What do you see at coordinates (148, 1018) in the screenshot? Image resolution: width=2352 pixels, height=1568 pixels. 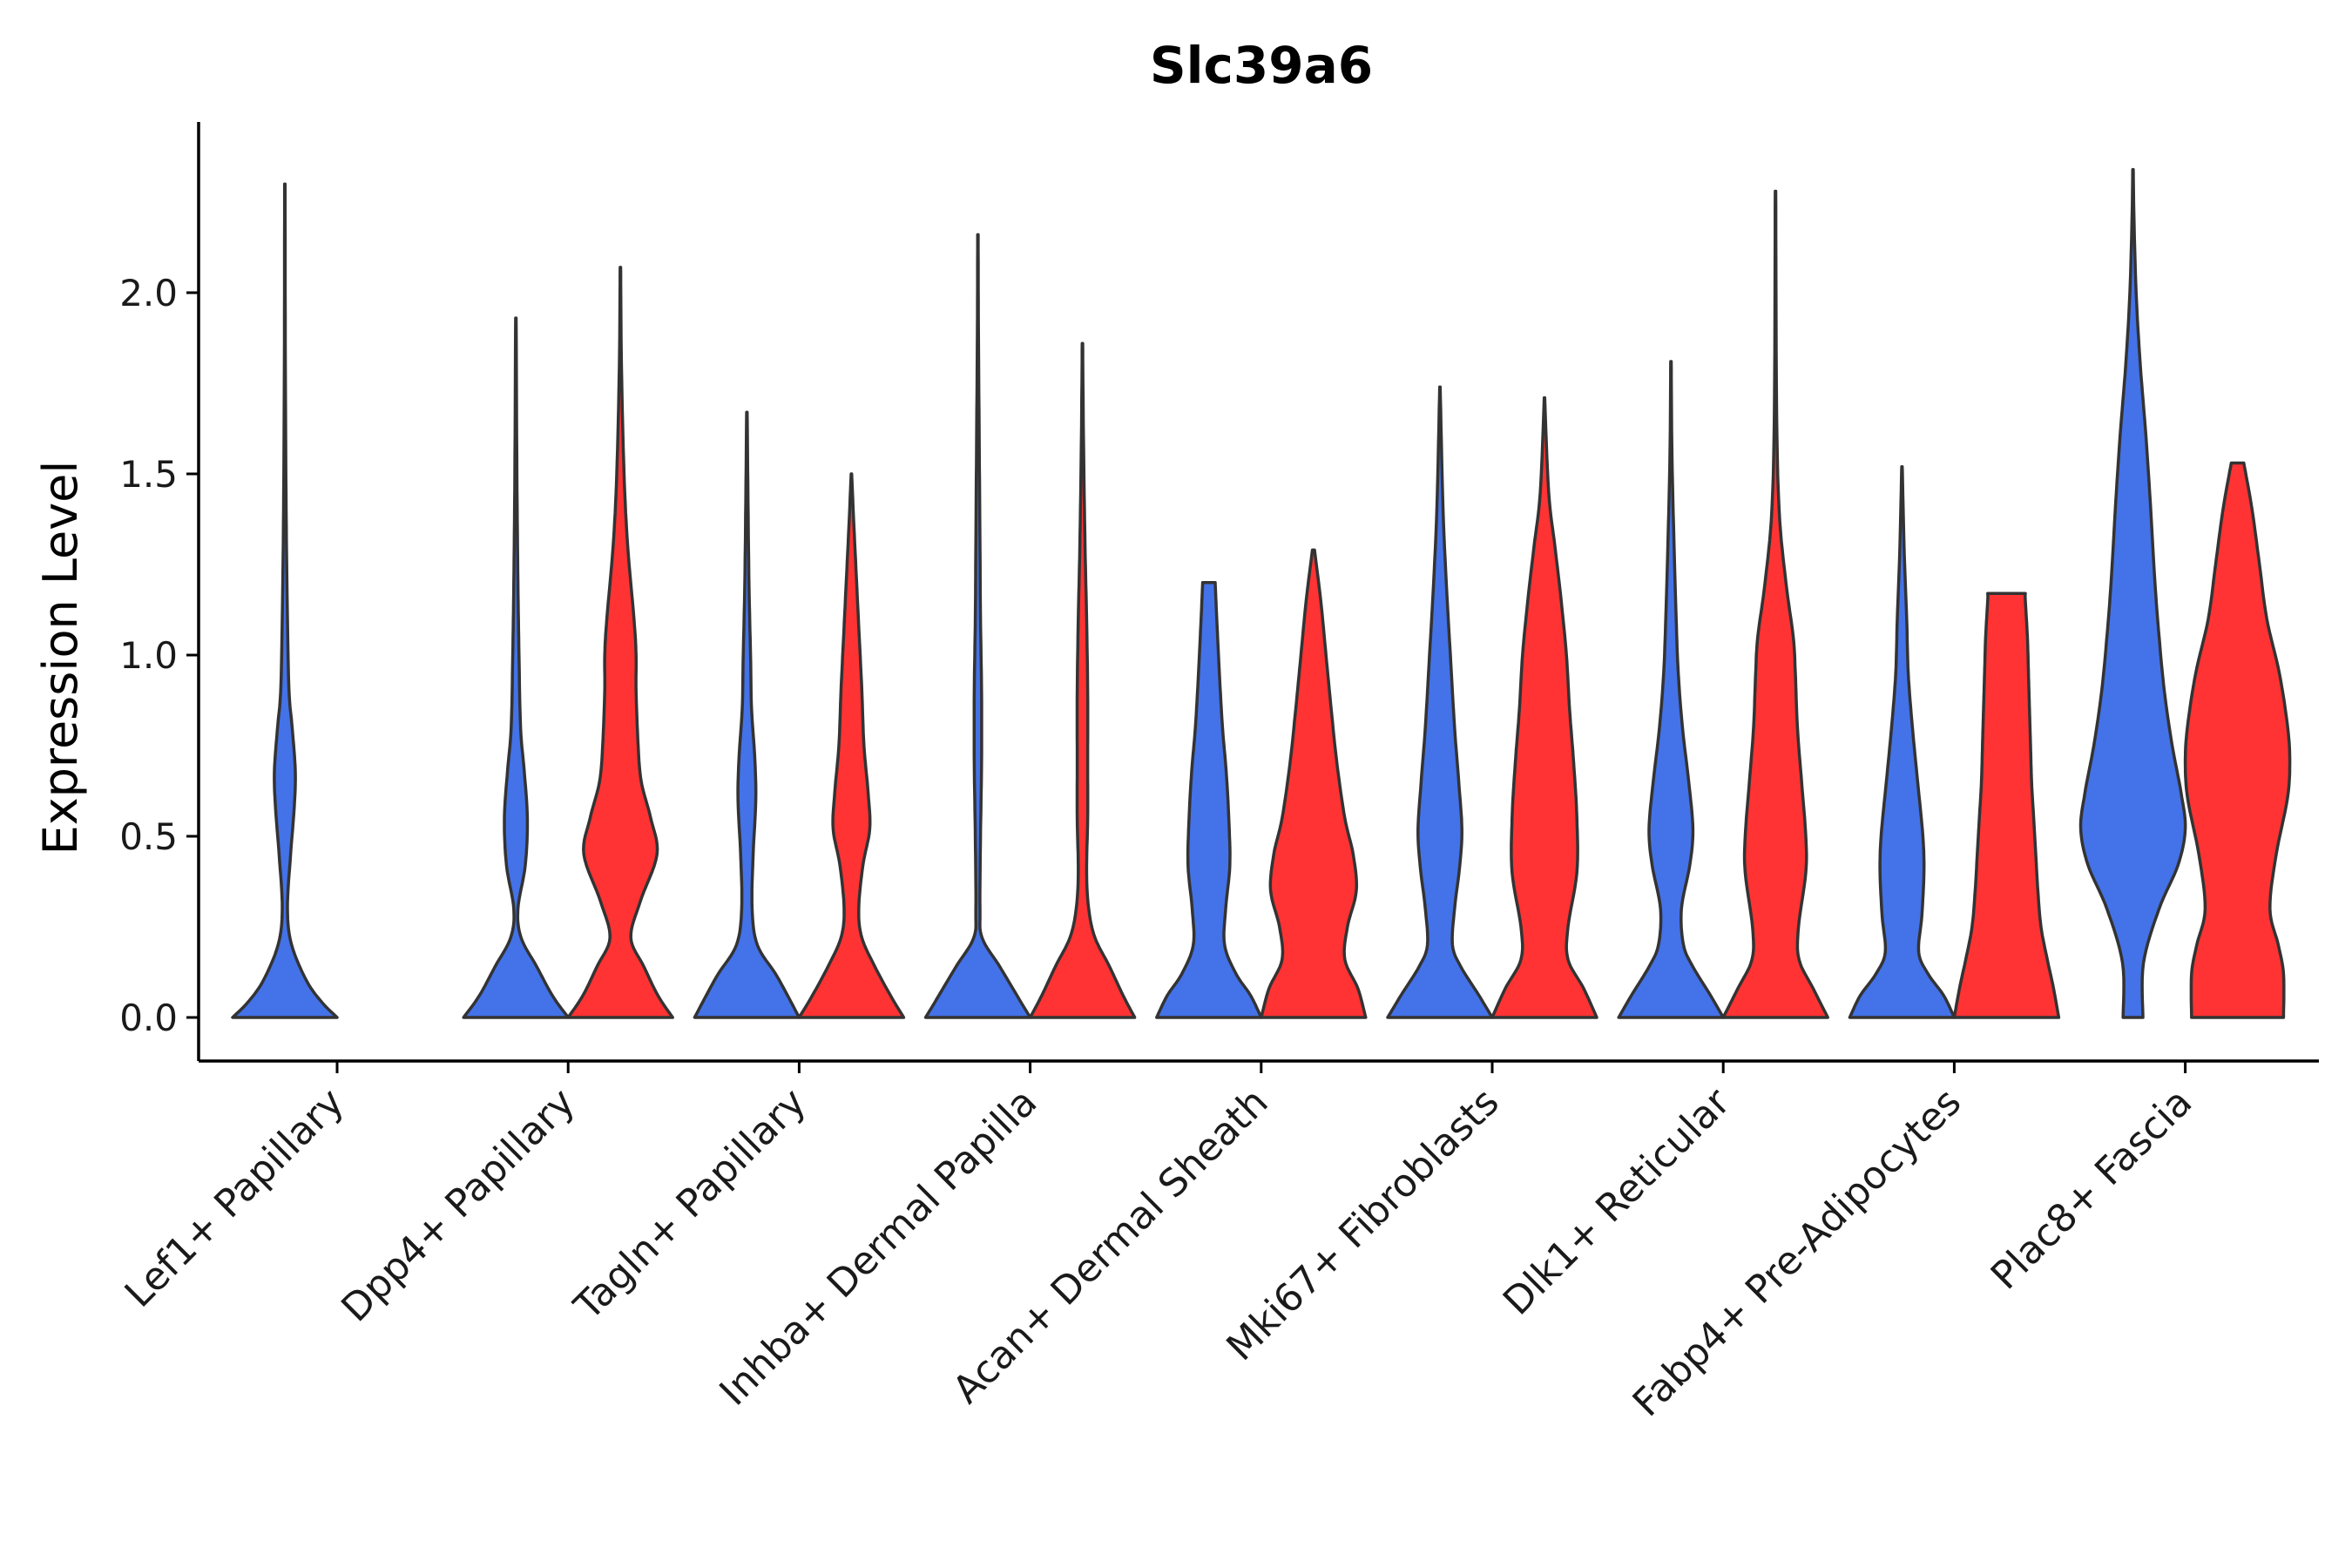 I see `y-tick-label: 0.0` at bounding box center [148, 1018].